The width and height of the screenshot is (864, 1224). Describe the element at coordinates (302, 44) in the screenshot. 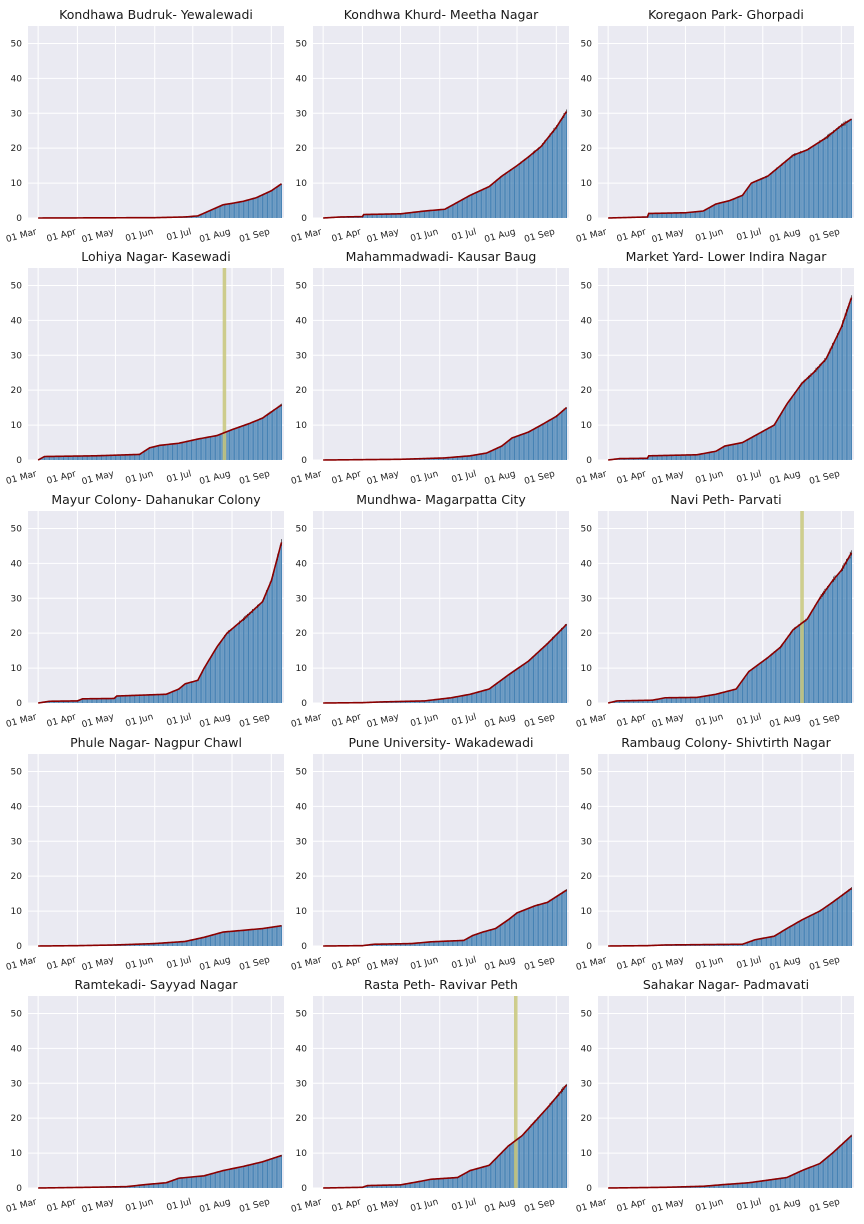

I see `y-tick-label: 50` at that location.